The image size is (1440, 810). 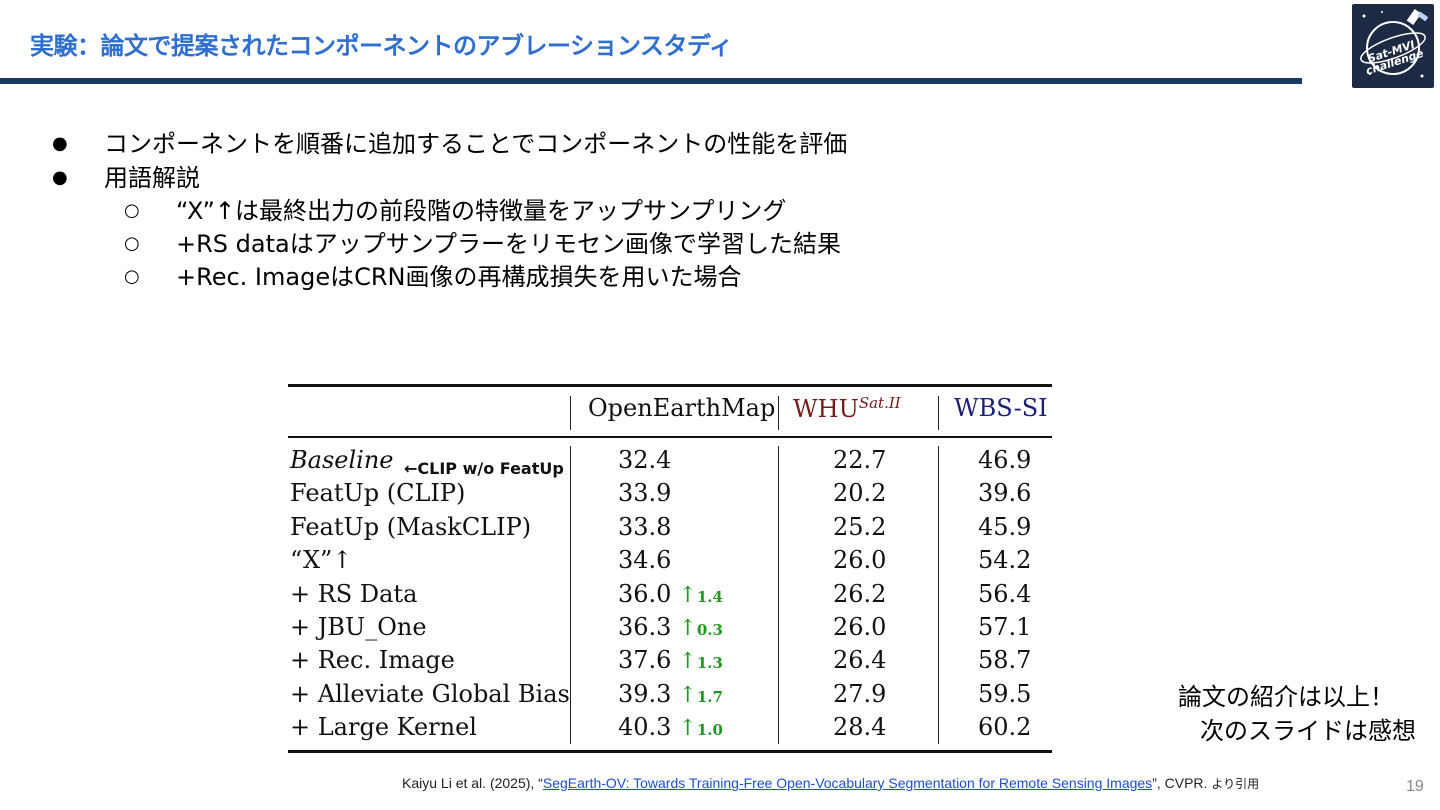 What do you see at coordinates (670, 627) in the screenshot?
I see `cell-openearthmap: 36.3 ↑0.3` at bounding box center [670, 627].